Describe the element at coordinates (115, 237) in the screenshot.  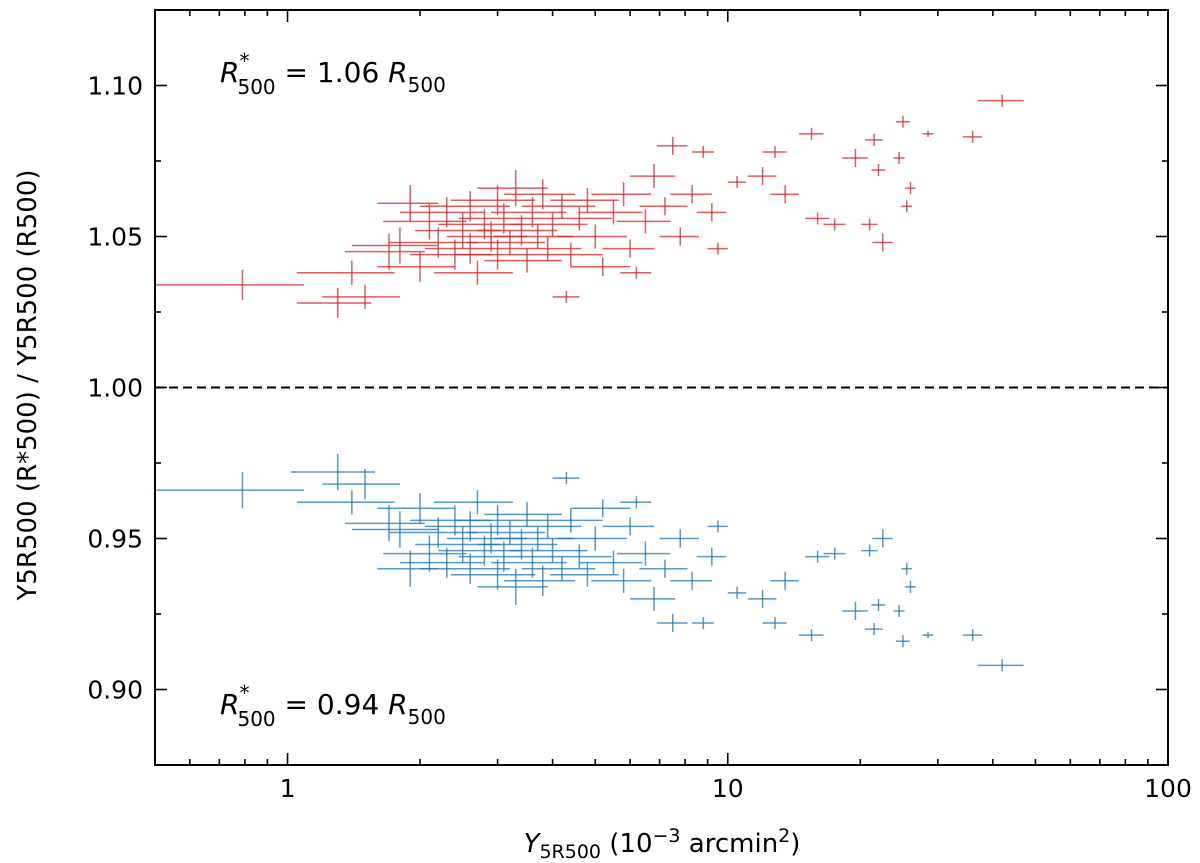
I see `y-tick-label: 1.05` at that location.